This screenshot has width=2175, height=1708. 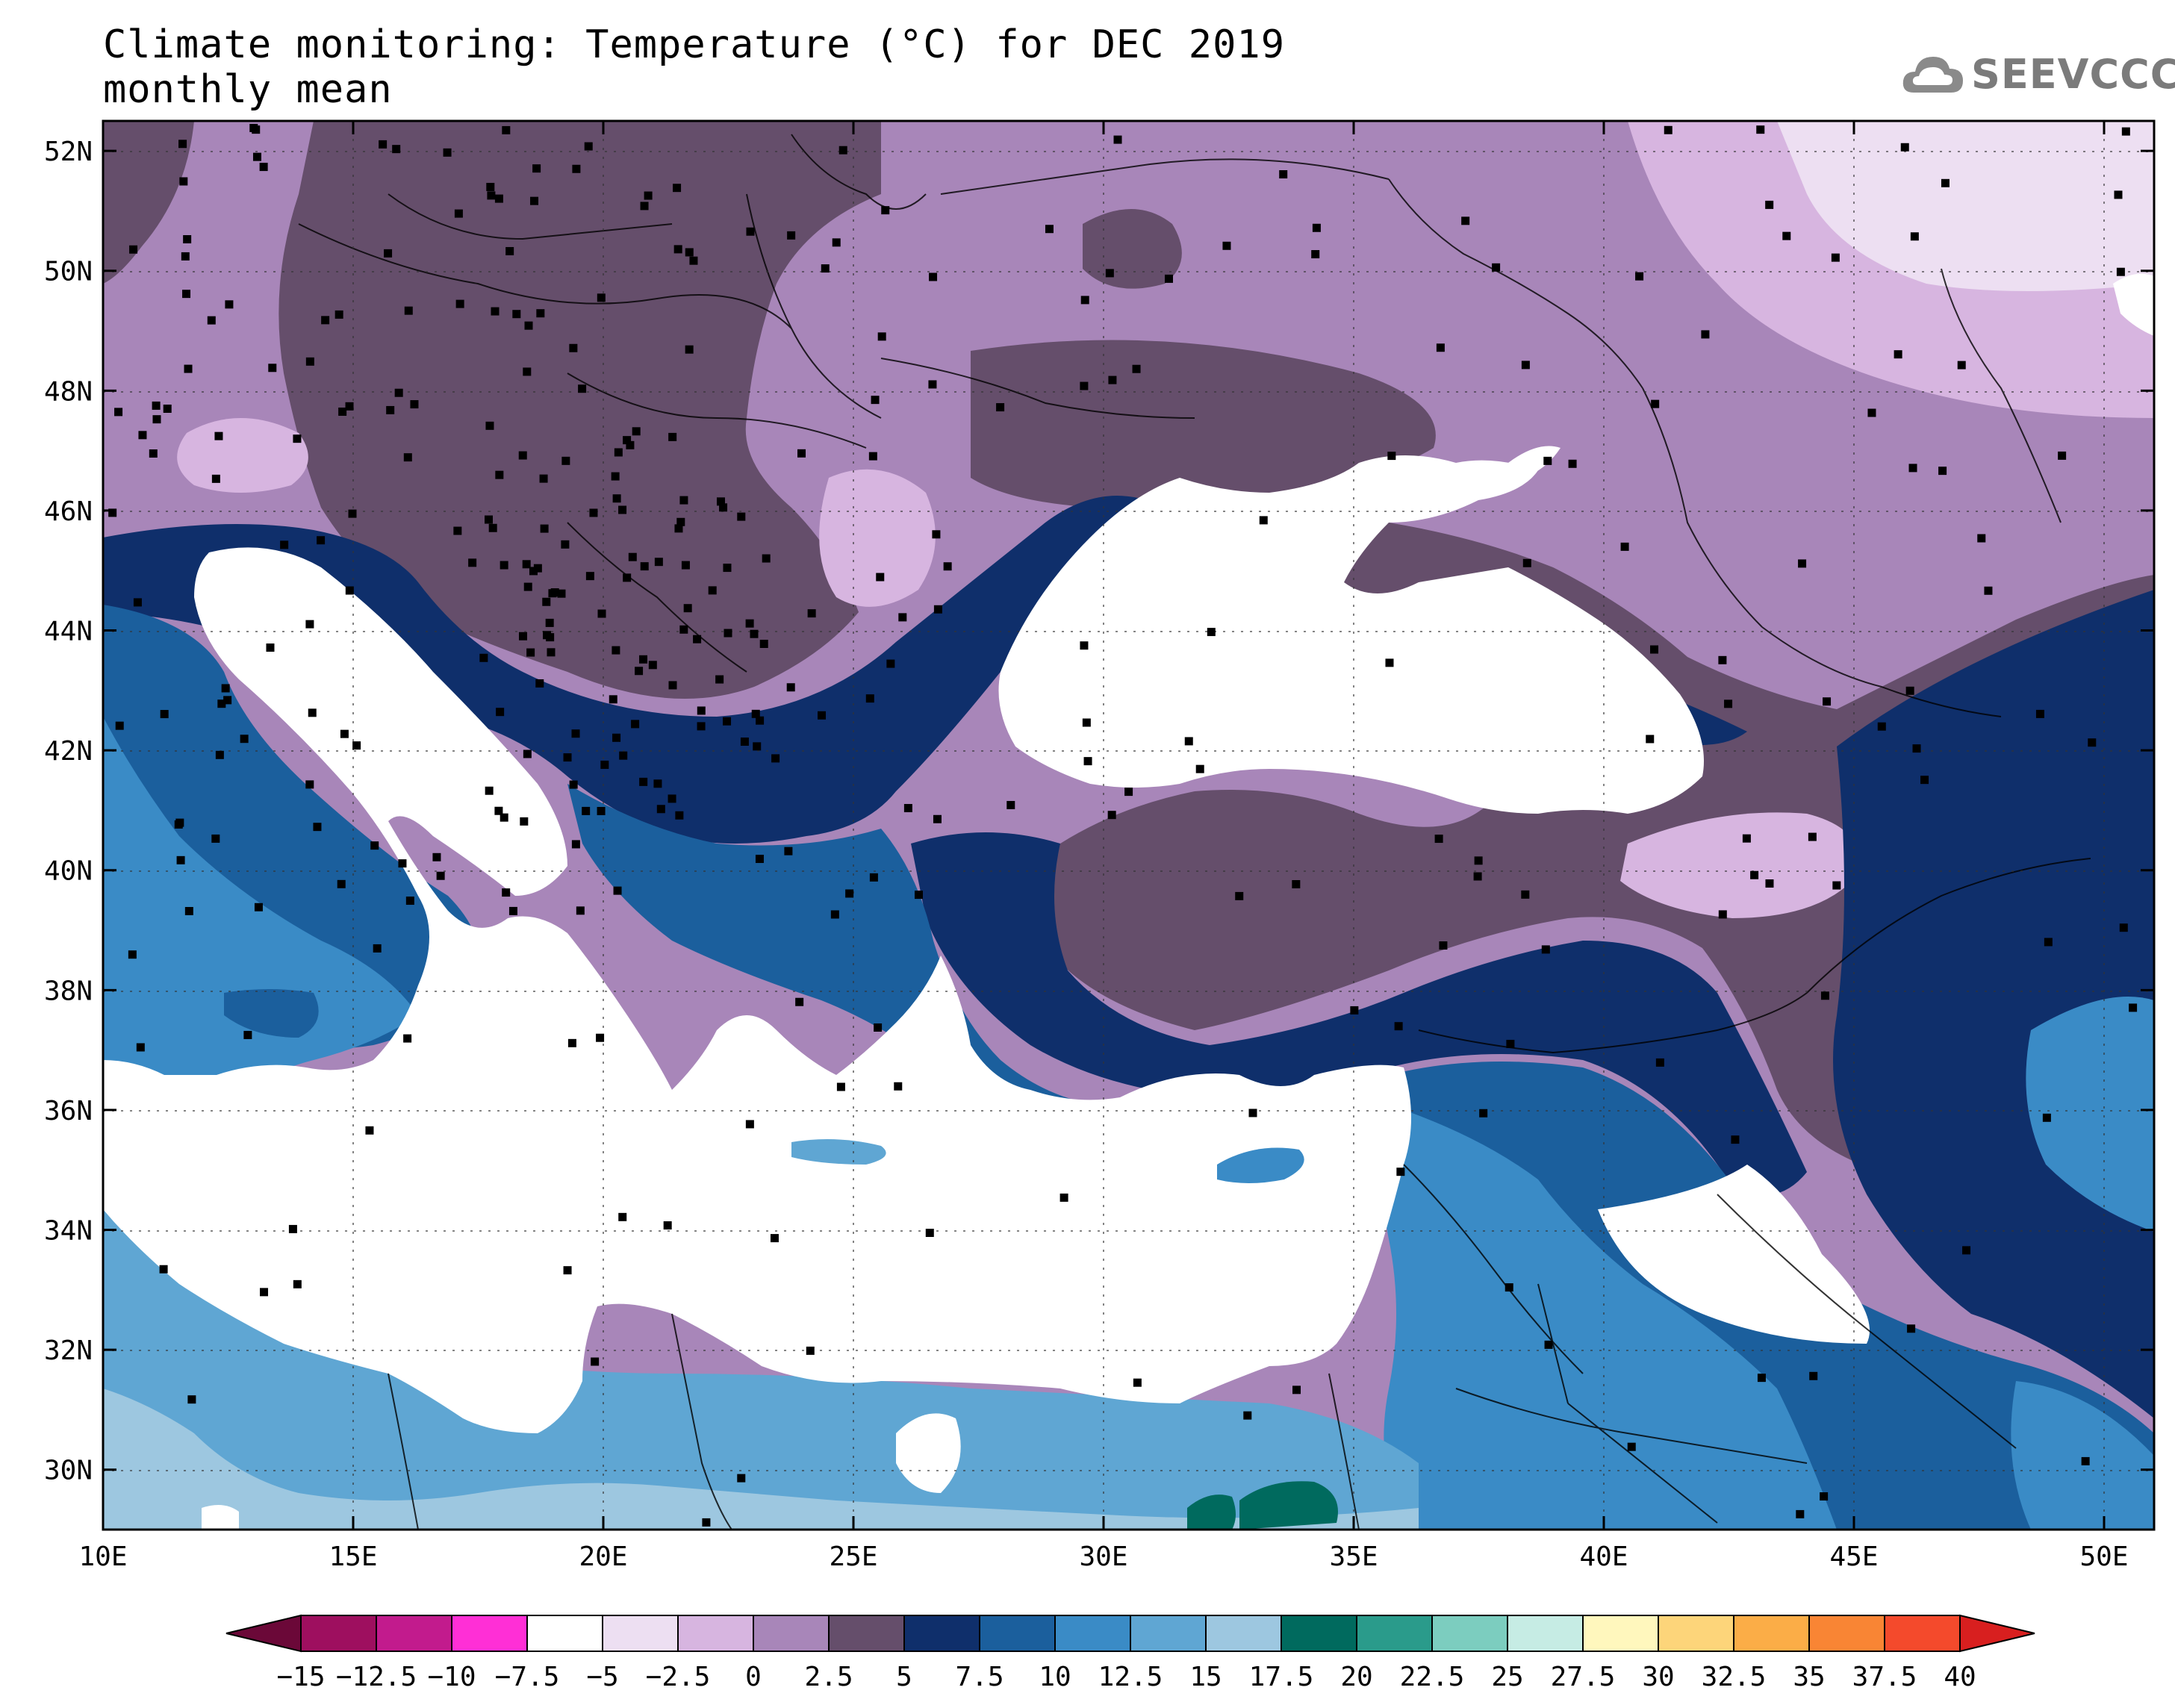 I want to click on black-sea, so click(x=1351, y=634).